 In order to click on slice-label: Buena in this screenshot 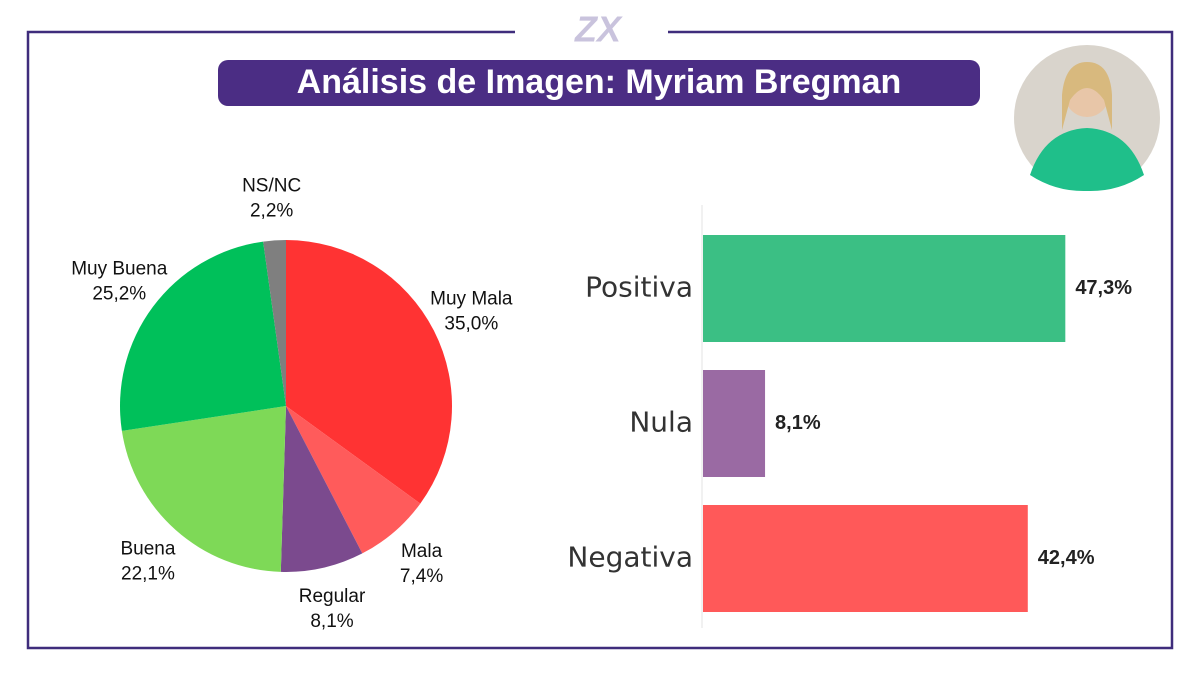, I will do `click(147, 549)`.